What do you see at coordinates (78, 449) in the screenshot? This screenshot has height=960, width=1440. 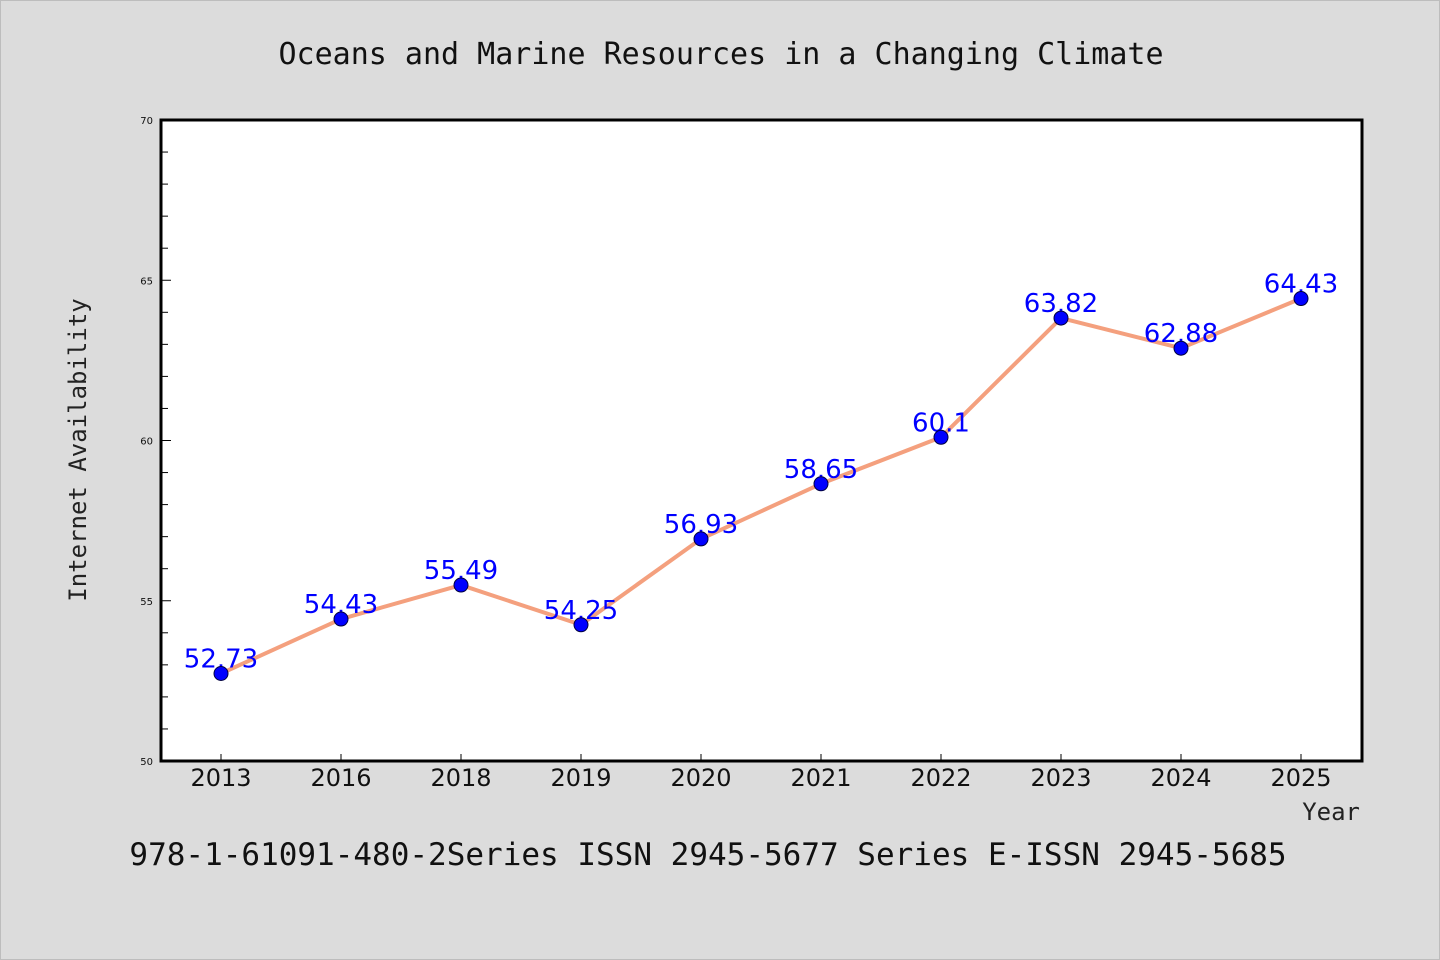 I see `y-axis-label: Internet Availability` at bounding box center [78, 449].